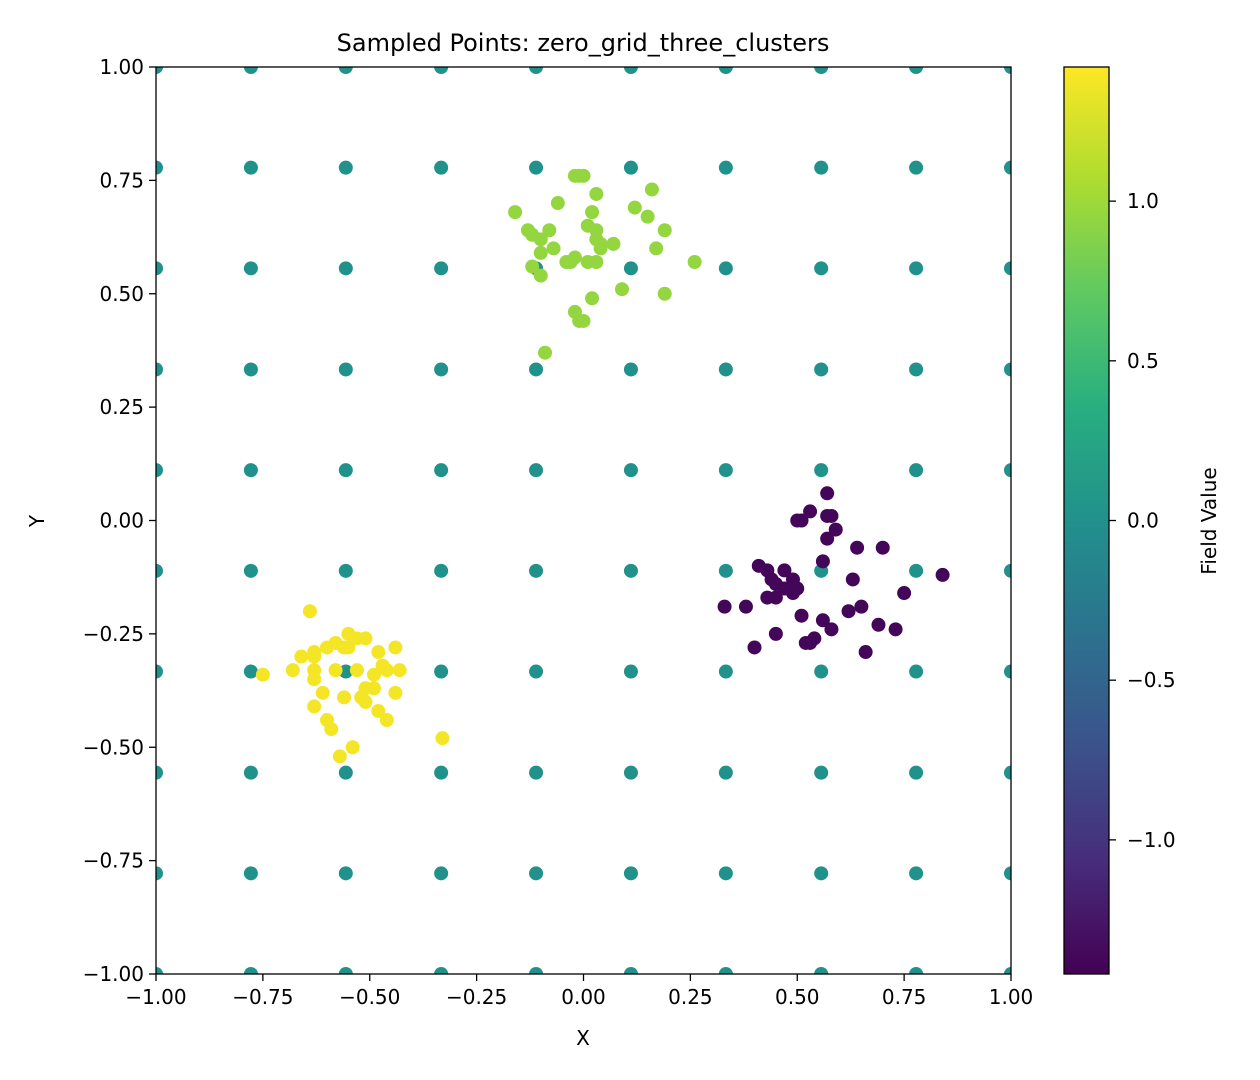 The image size is (1260, 1080). What do you see at coordinates (113, 861) in the screenshot?
I see `y-tick-label: −0.75` at bounding box center [113, 861].